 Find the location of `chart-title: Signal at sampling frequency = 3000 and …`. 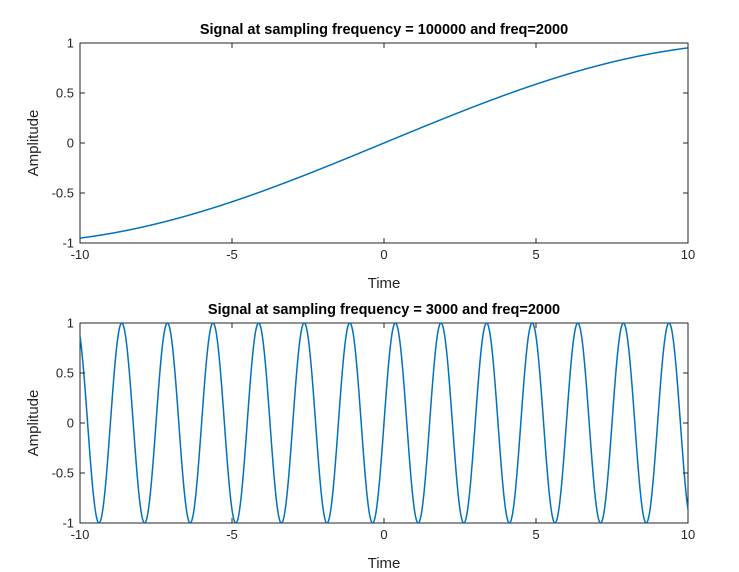

chart-title: Signal at sampling frequency = 3000 and … is located at coordinates (384, 310).